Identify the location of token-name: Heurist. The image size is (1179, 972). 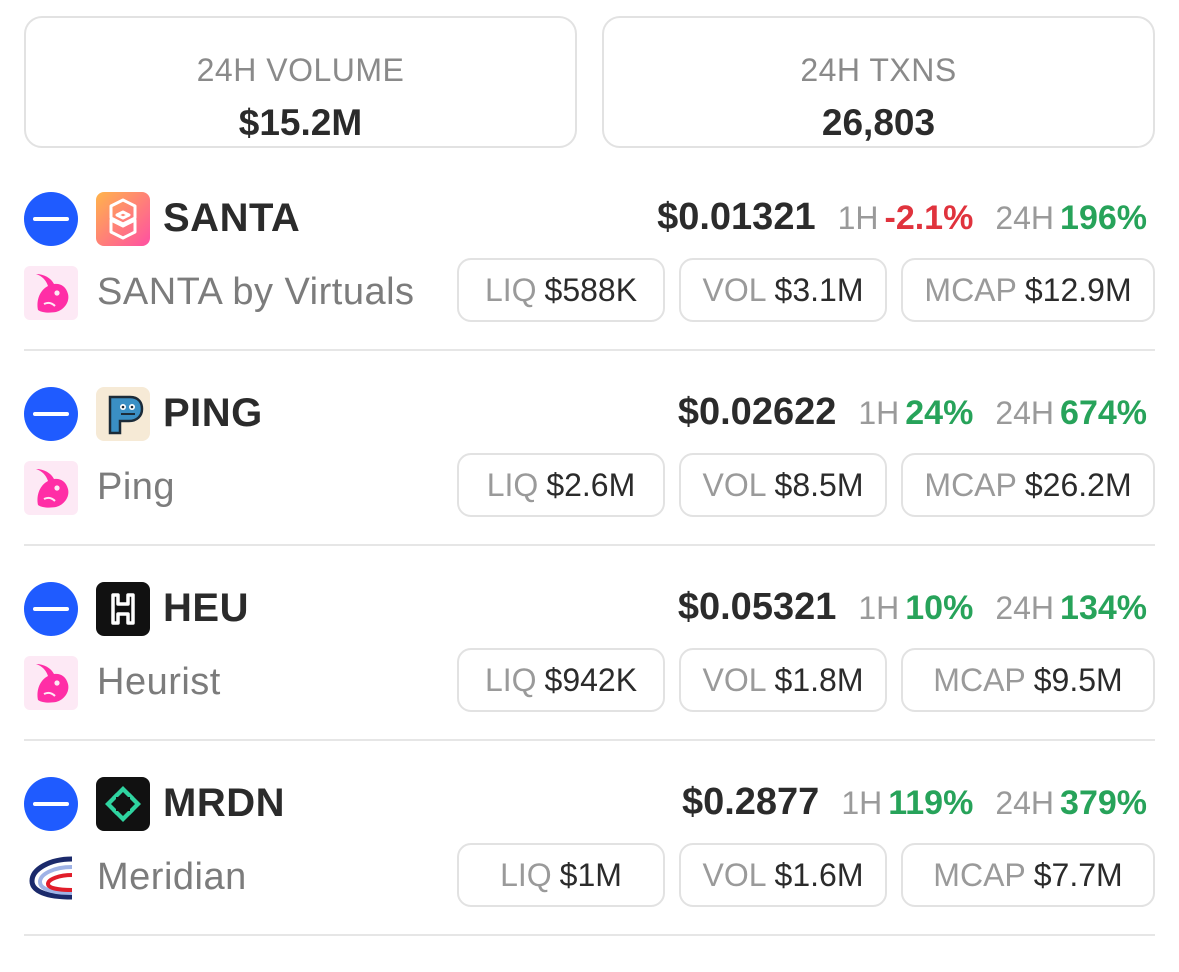
(159, 682).